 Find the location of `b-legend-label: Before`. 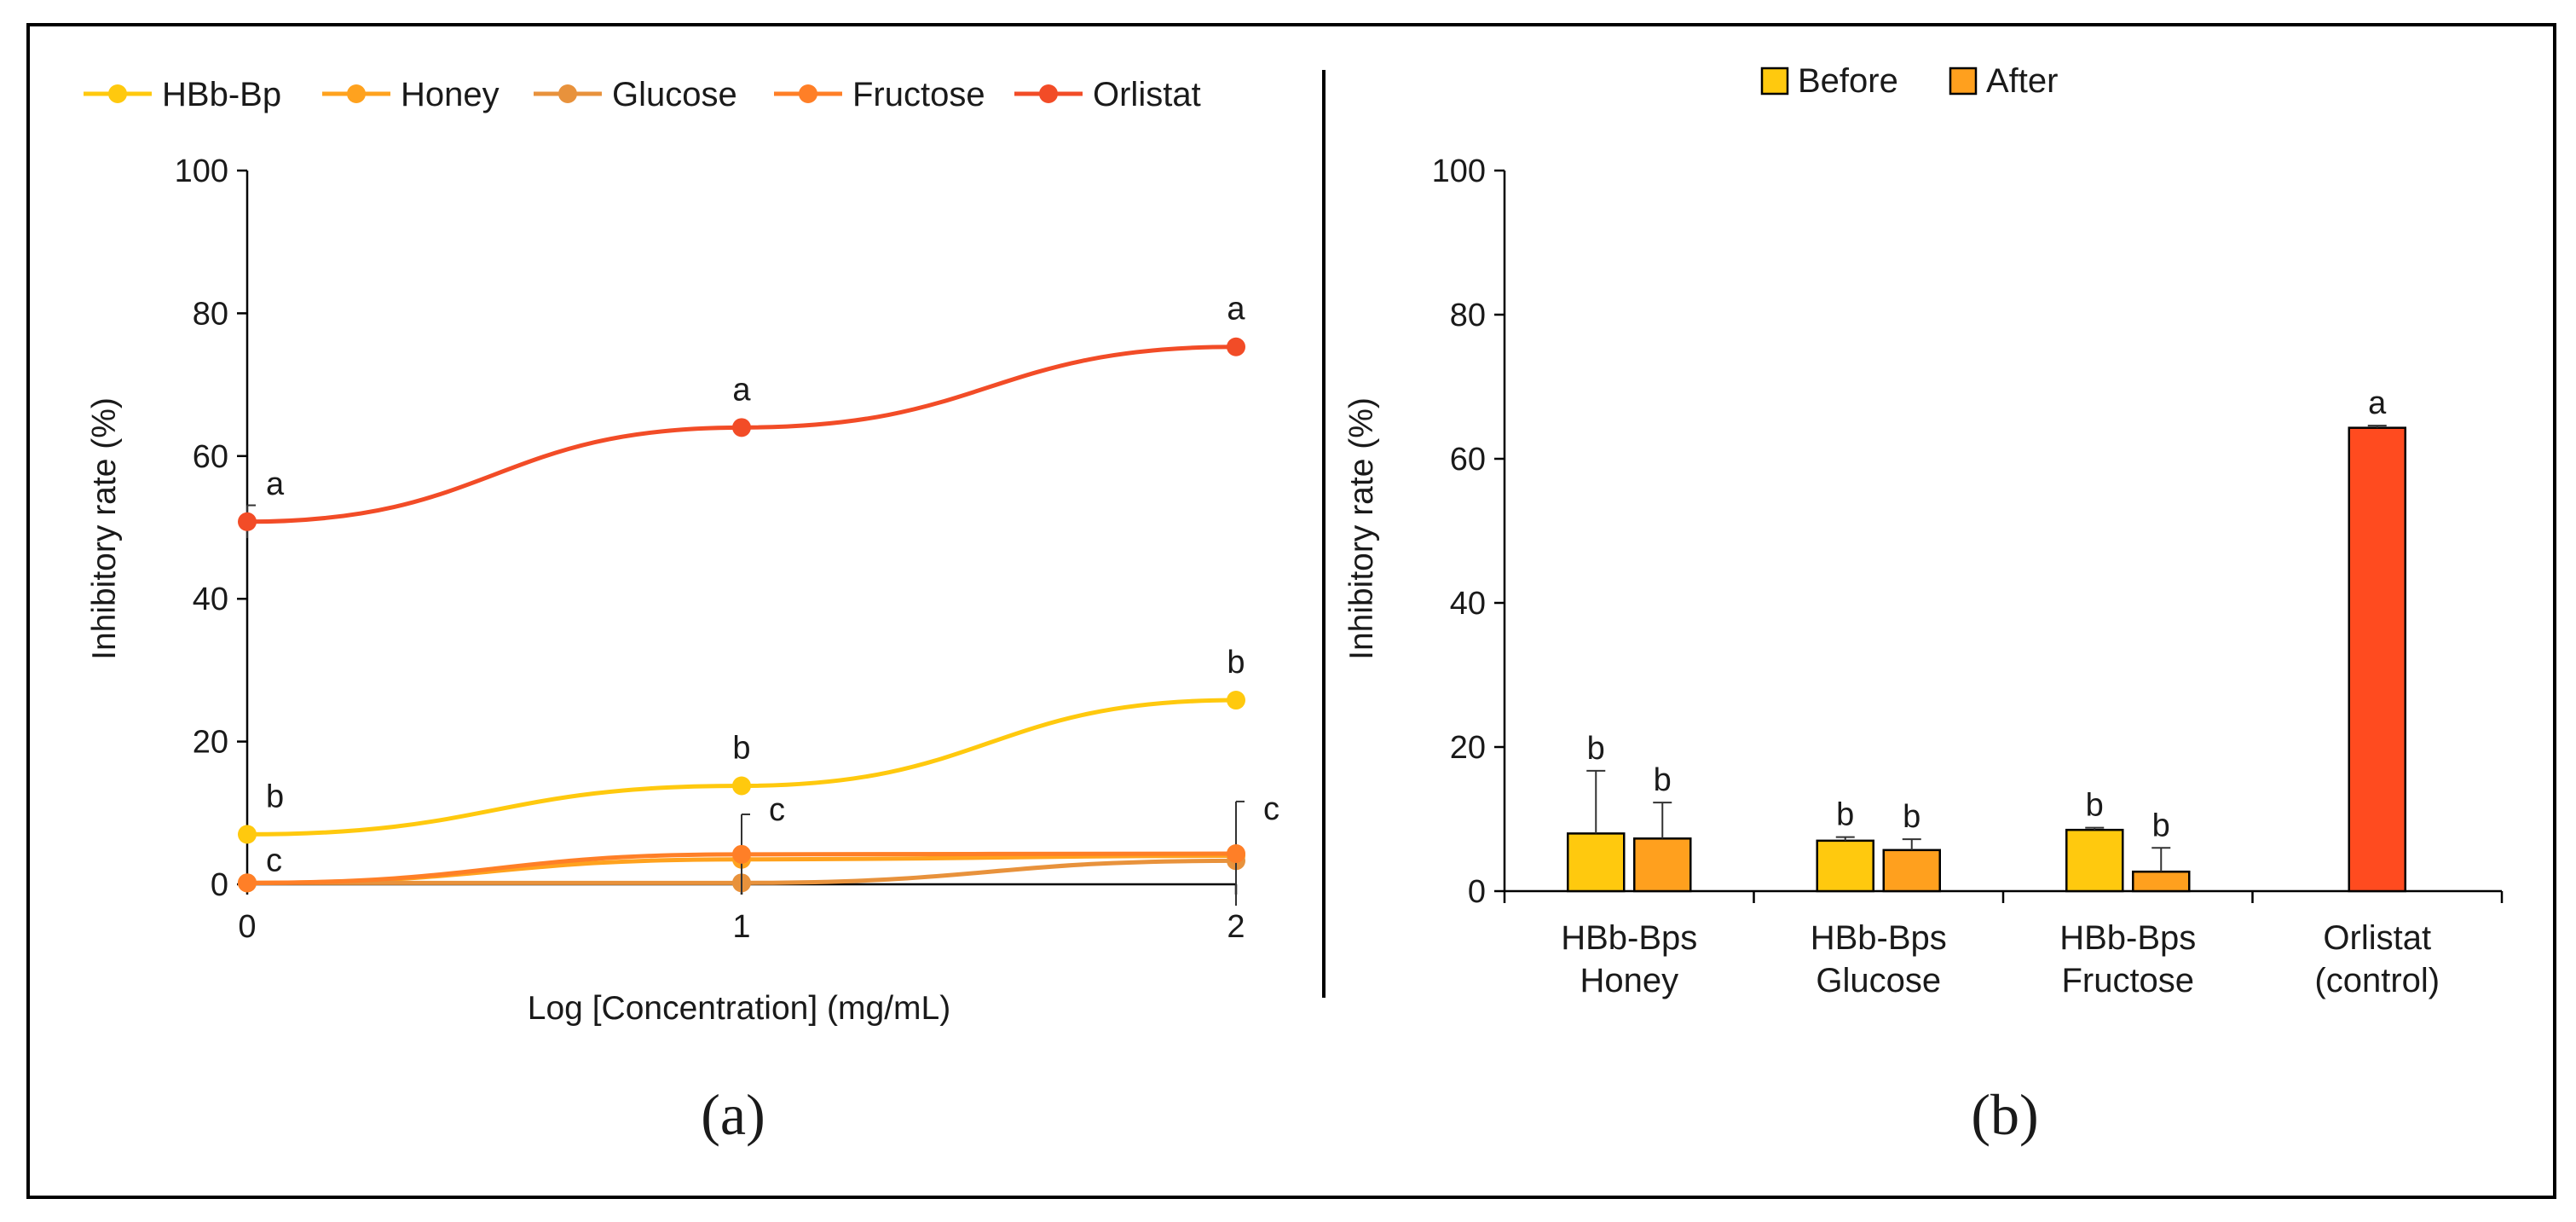

b-legend-label: Before is located at coordinates (1848, 81).